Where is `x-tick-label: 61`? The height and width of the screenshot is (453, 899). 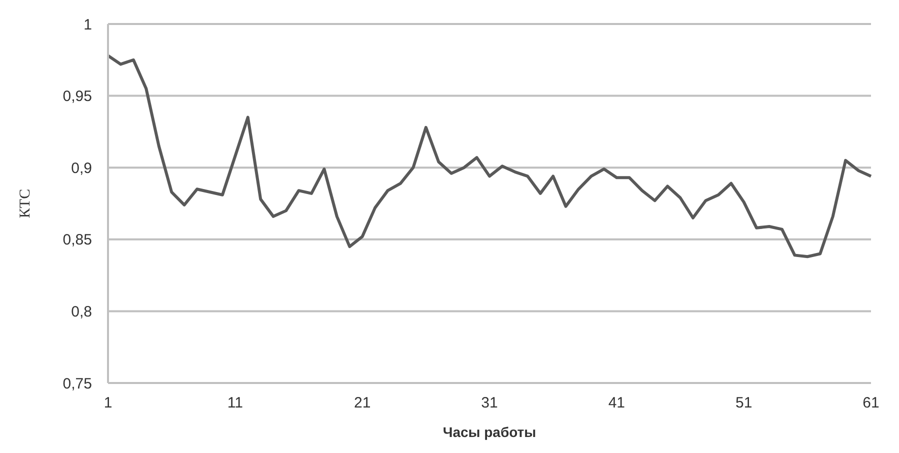
x-tick-label: 61 is located at coordinates (871, 403).